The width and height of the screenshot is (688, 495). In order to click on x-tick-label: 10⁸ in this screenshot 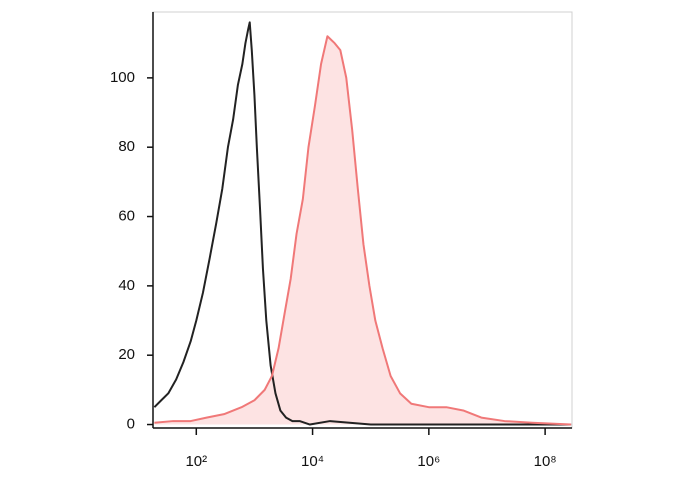, I will do `click(545, 461)`.